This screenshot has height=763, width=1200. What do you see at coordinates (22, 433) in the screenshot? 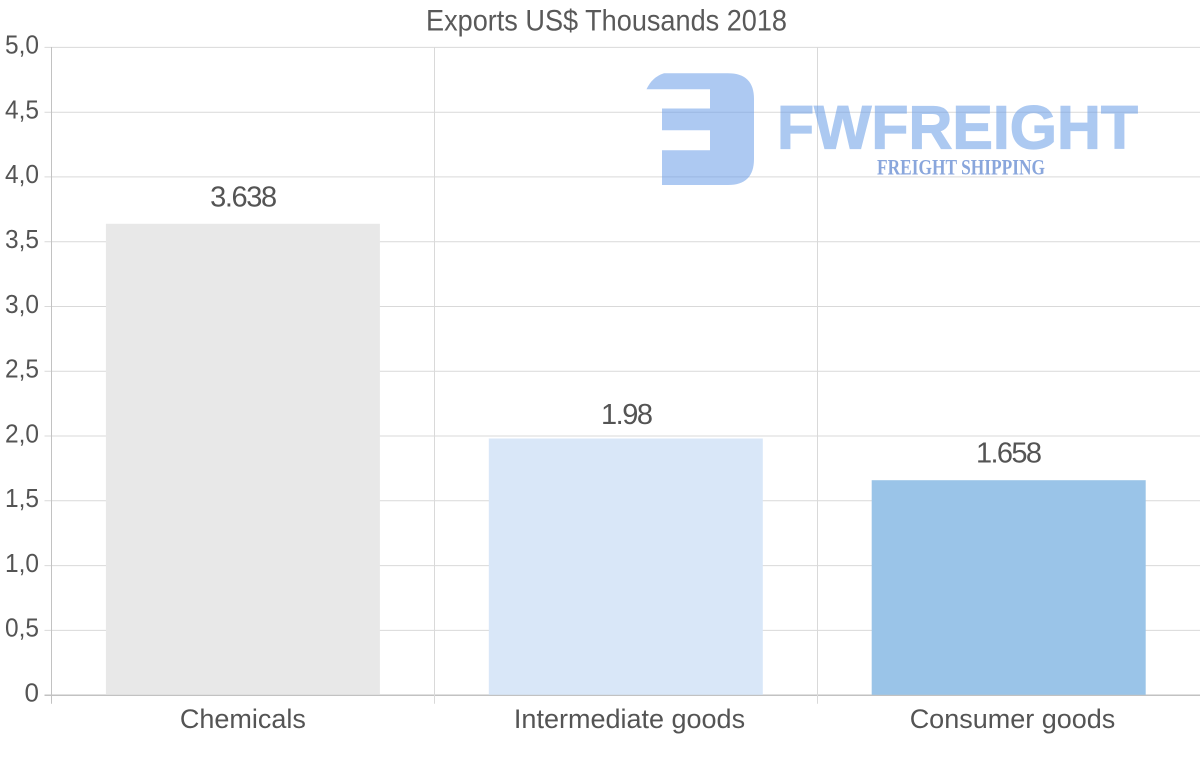
I see `svg-text: 2,0` at bounding box center [22, 433].